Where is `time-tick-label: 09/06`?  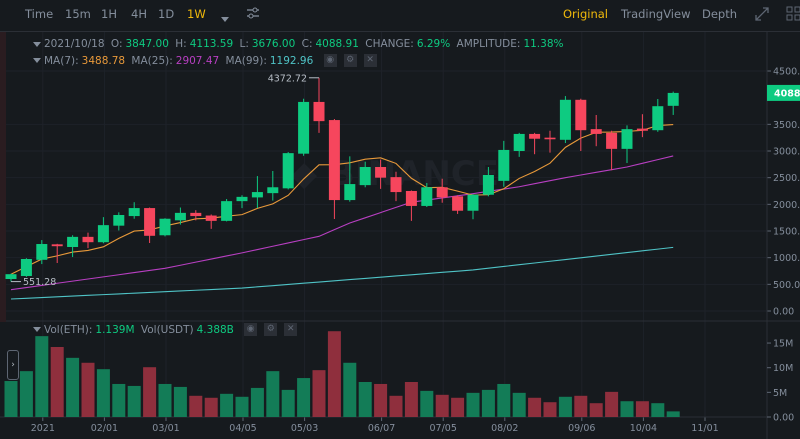 time-tick-label: 09/06 is located at coordinates (581, 428).